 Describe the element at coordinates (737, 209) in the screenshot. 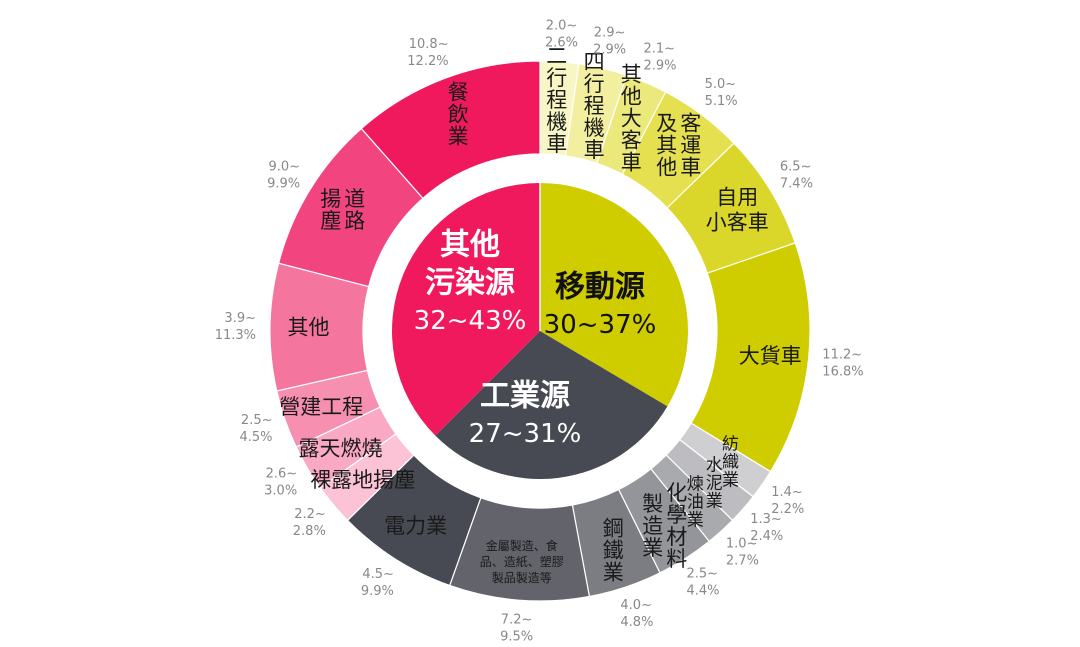

I see `segment-label-4: 自用小客車` at that location.